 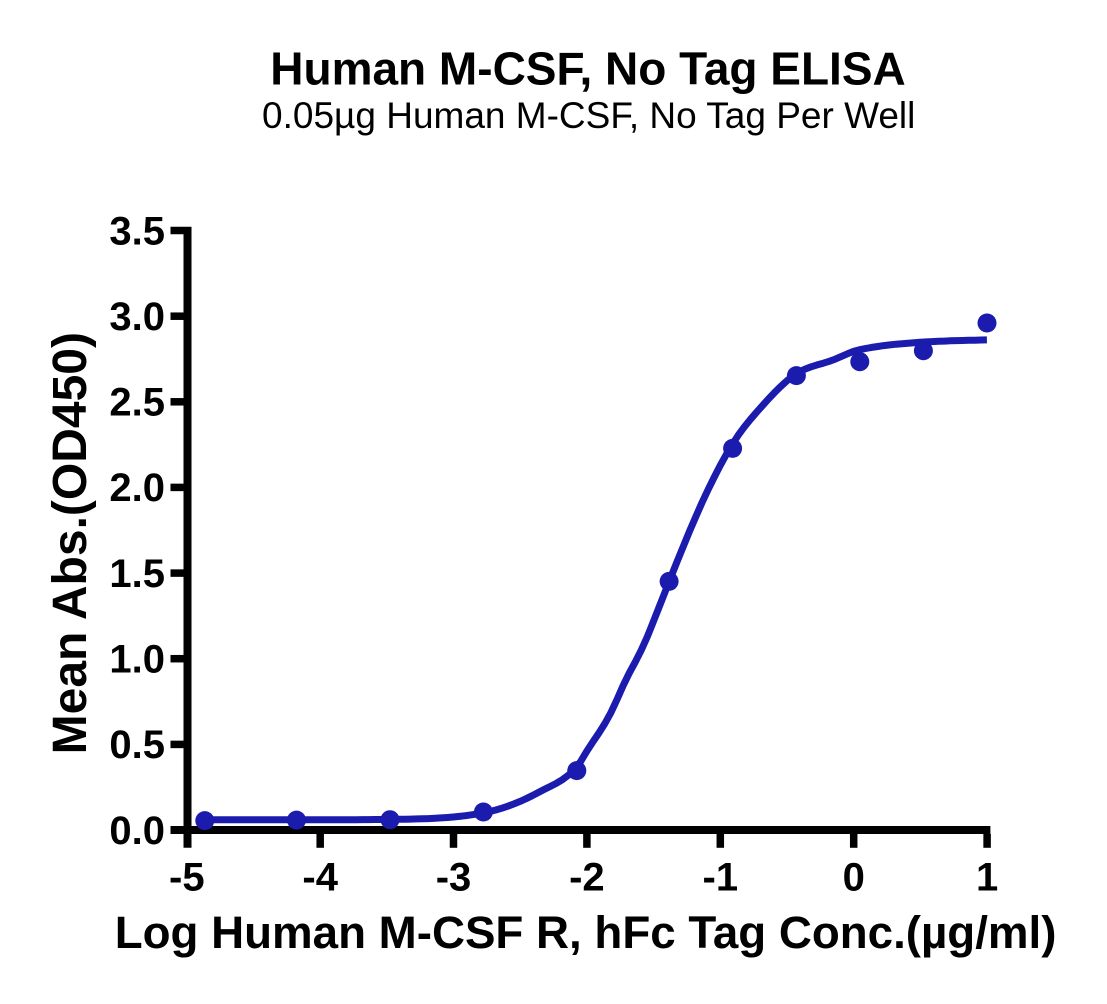 What do you see at coordinates (70, 543) in the screenshot?
I see `svg-text: Mean Abs.(OD450)` at bounding box center [70, 543].